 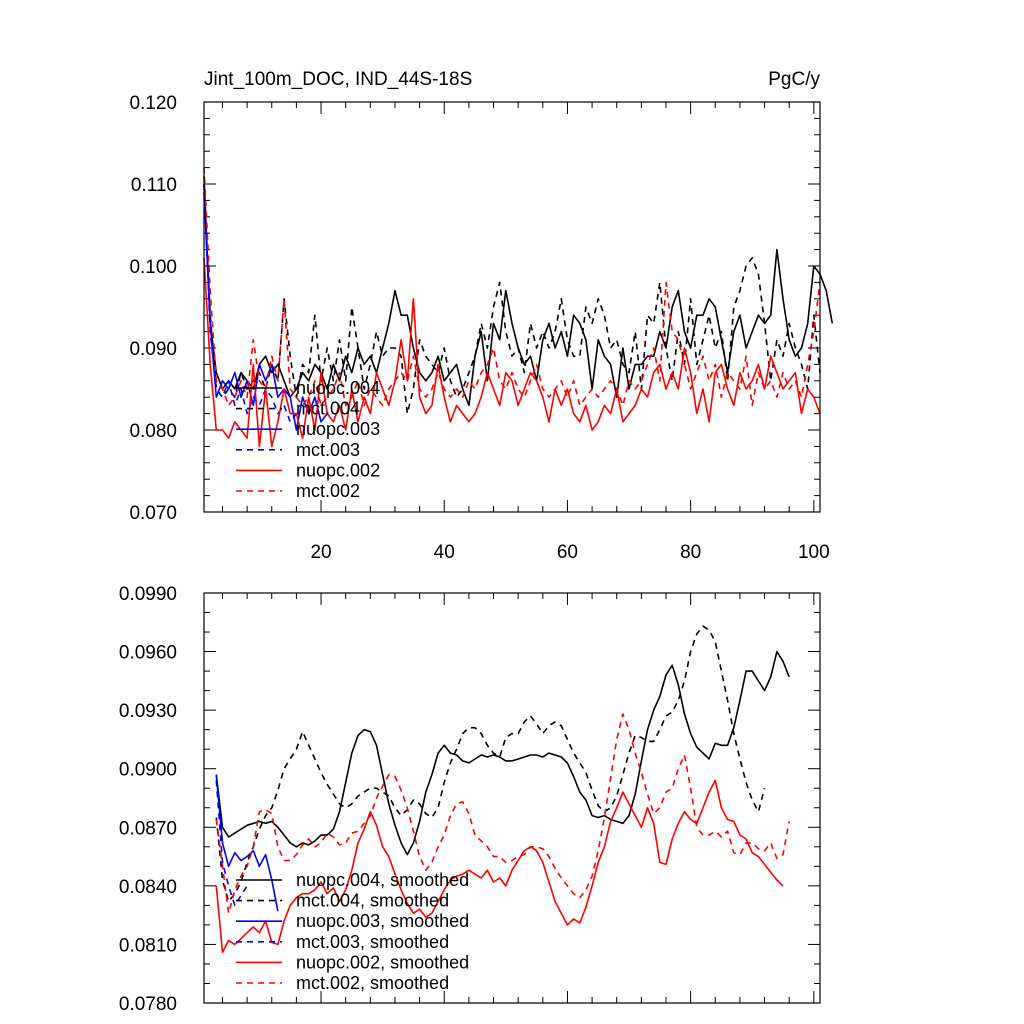 What do you see at coordinates (382, 921) in the screenshot?
I see `legend-label: nuopc.003, smoothed` at bounding box center [382, 921].